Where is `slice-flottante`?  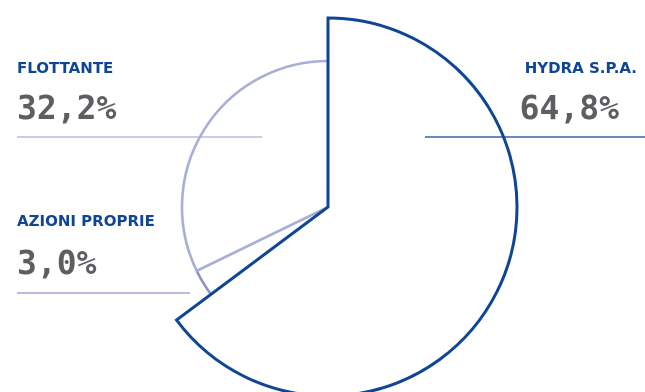
slice-flottante is located at coordinates (255, 166).